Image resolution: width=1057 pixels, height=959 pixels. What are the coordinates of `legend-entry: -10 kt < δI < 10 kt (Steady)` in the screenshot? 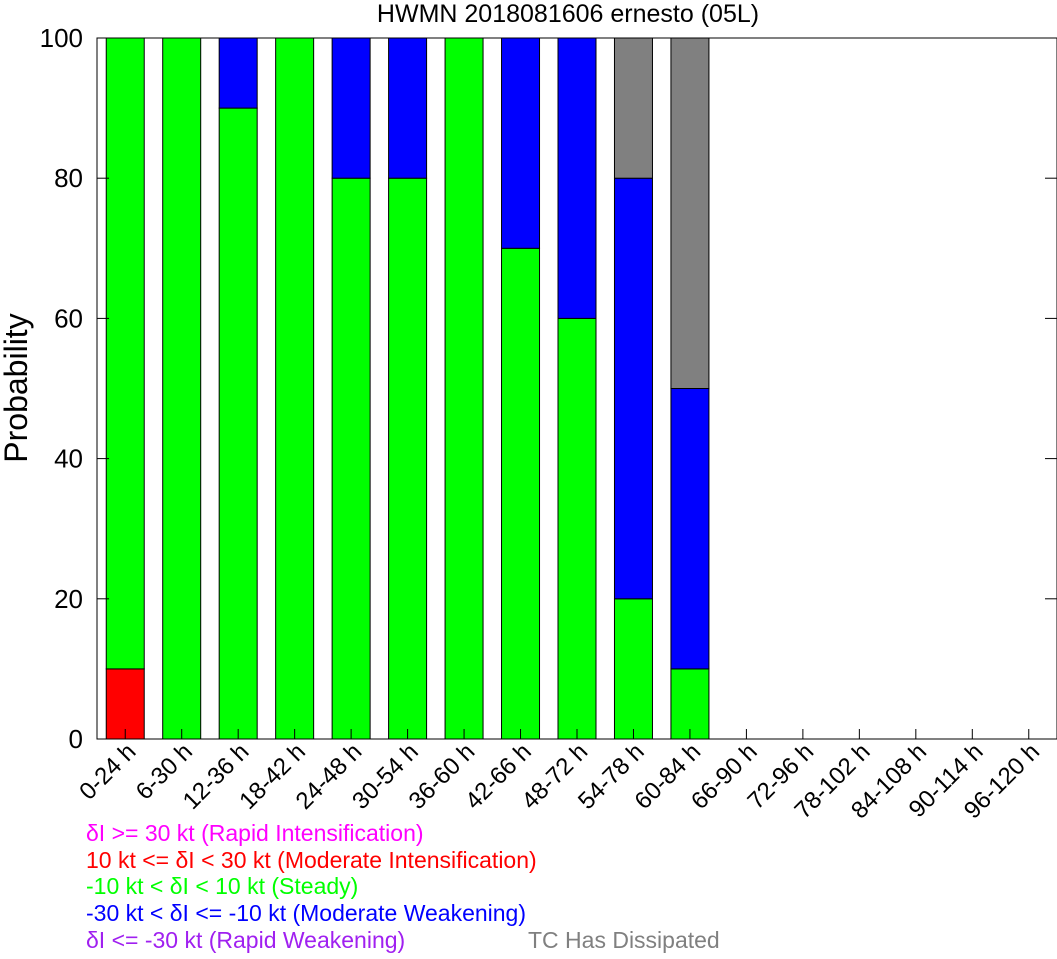 It's located at (222, 886).